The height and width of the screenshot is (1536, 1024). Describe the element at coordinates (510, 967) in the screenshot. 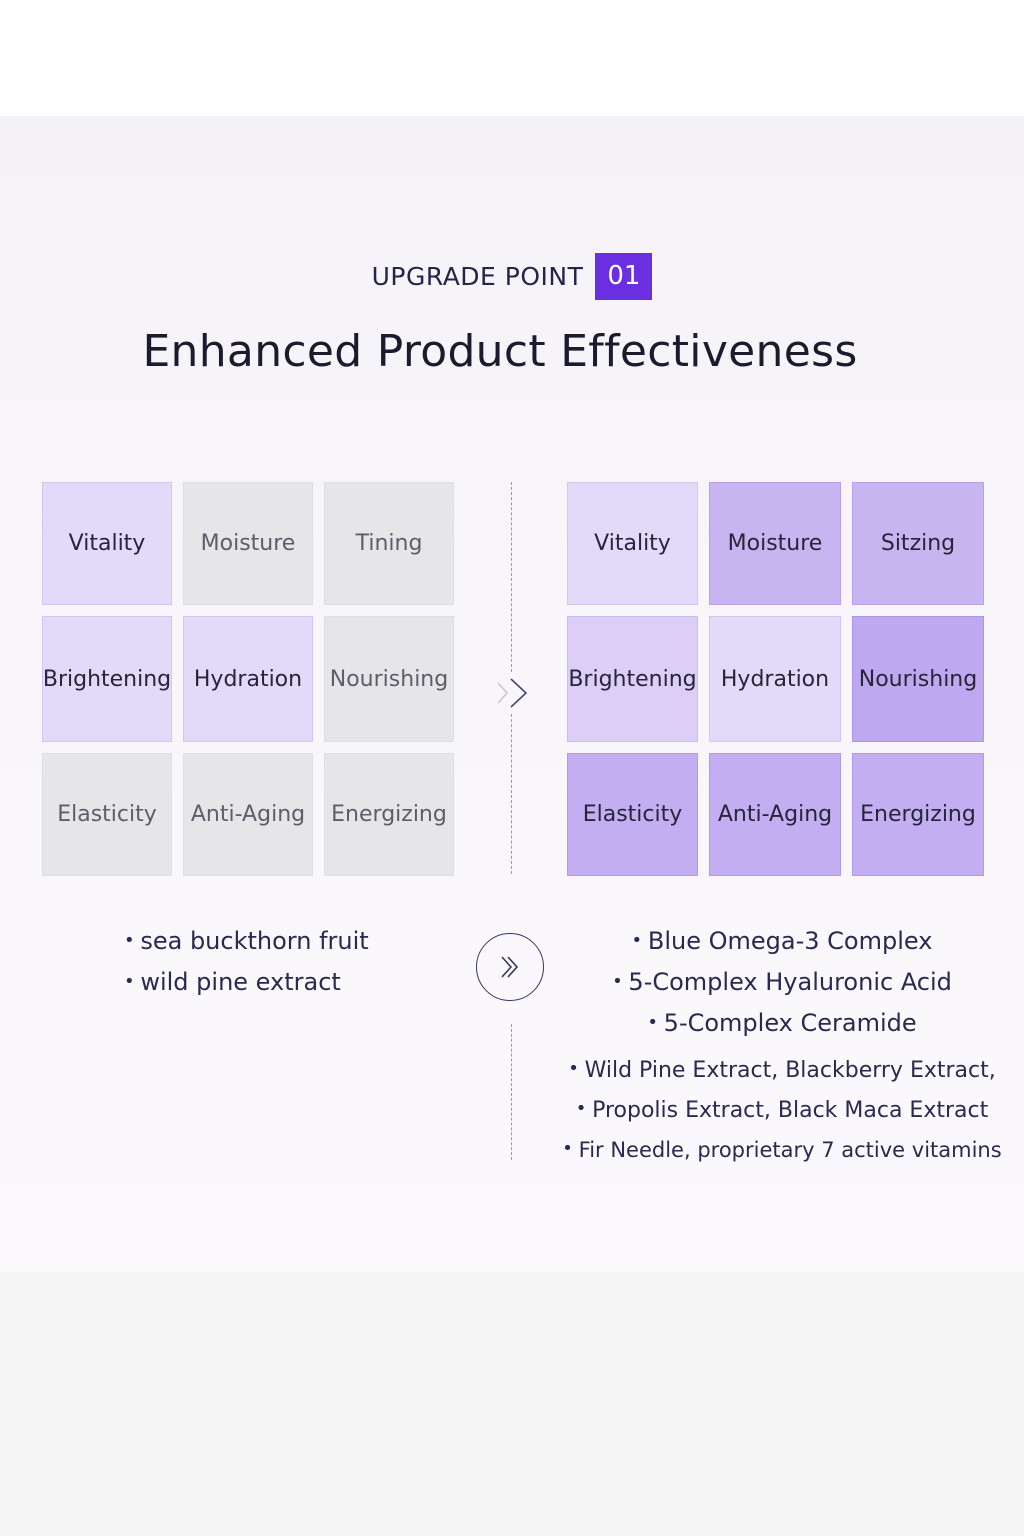

I see `double-chevron-right-circle-icon` at that location.